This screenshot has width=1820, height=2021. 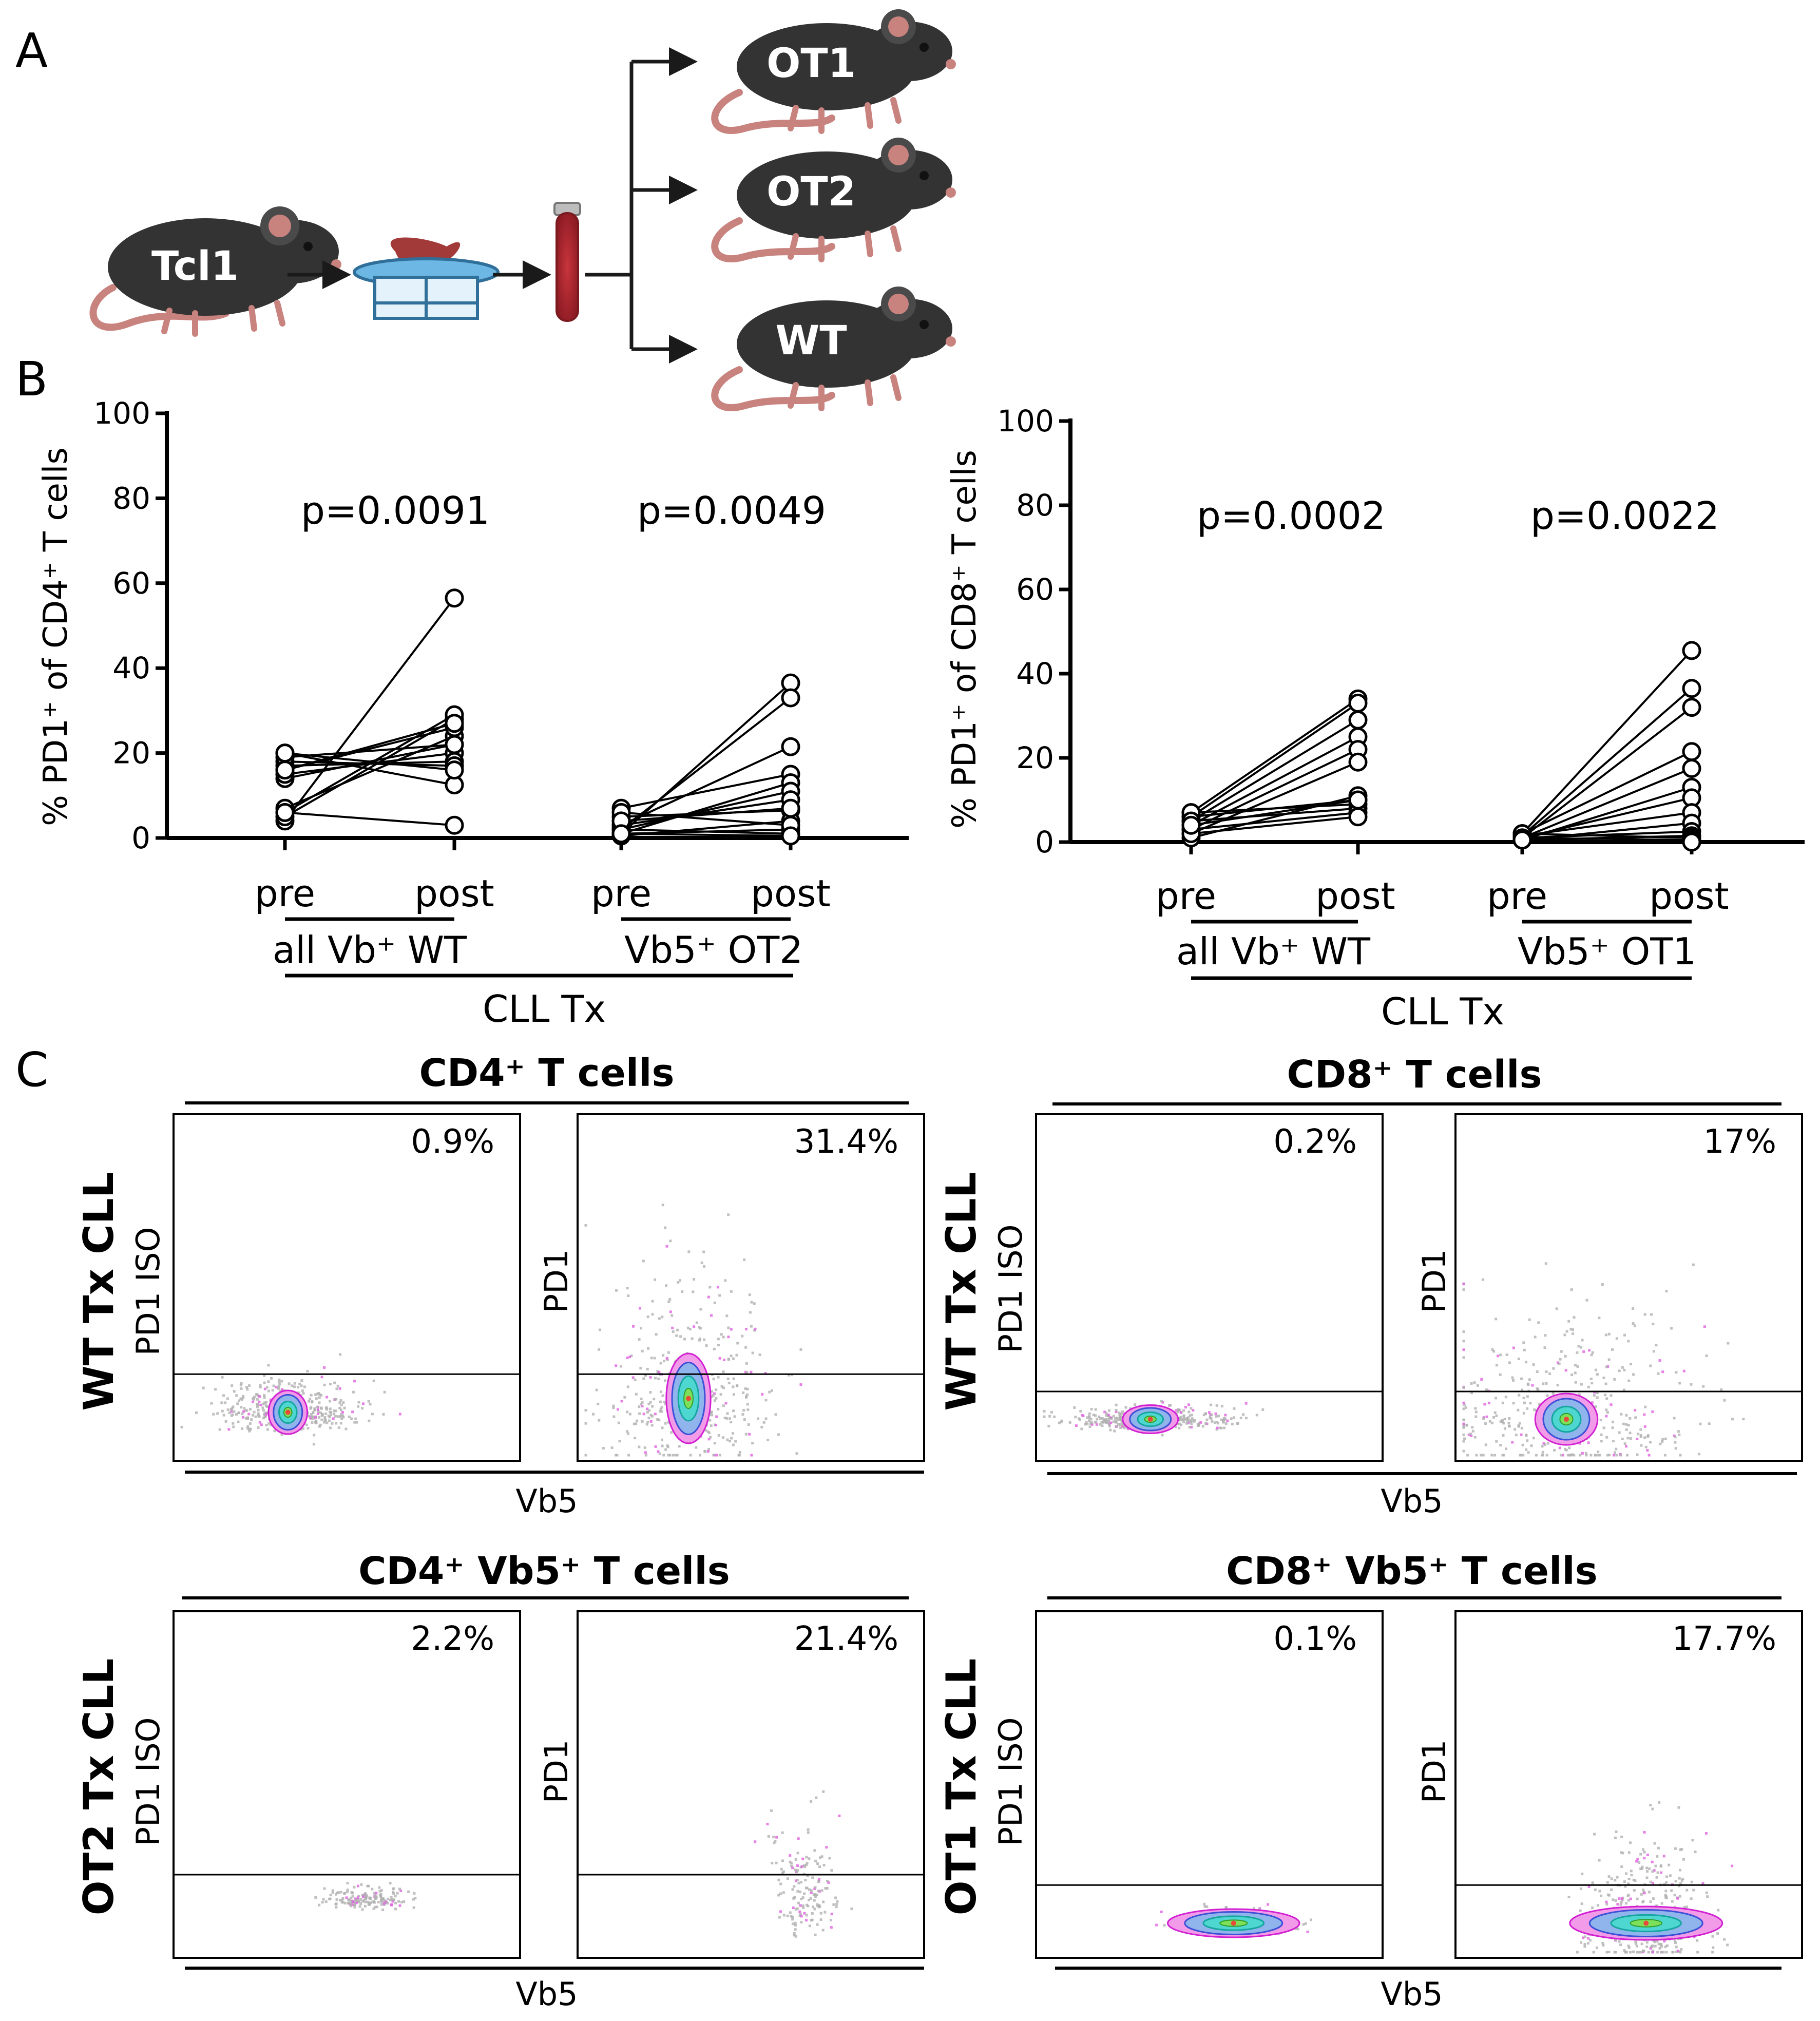 What do you see at coordinates (811, 341) in the screenshot?
I see `recipient-mouse-label: WT` at bounding box center [811, 341].